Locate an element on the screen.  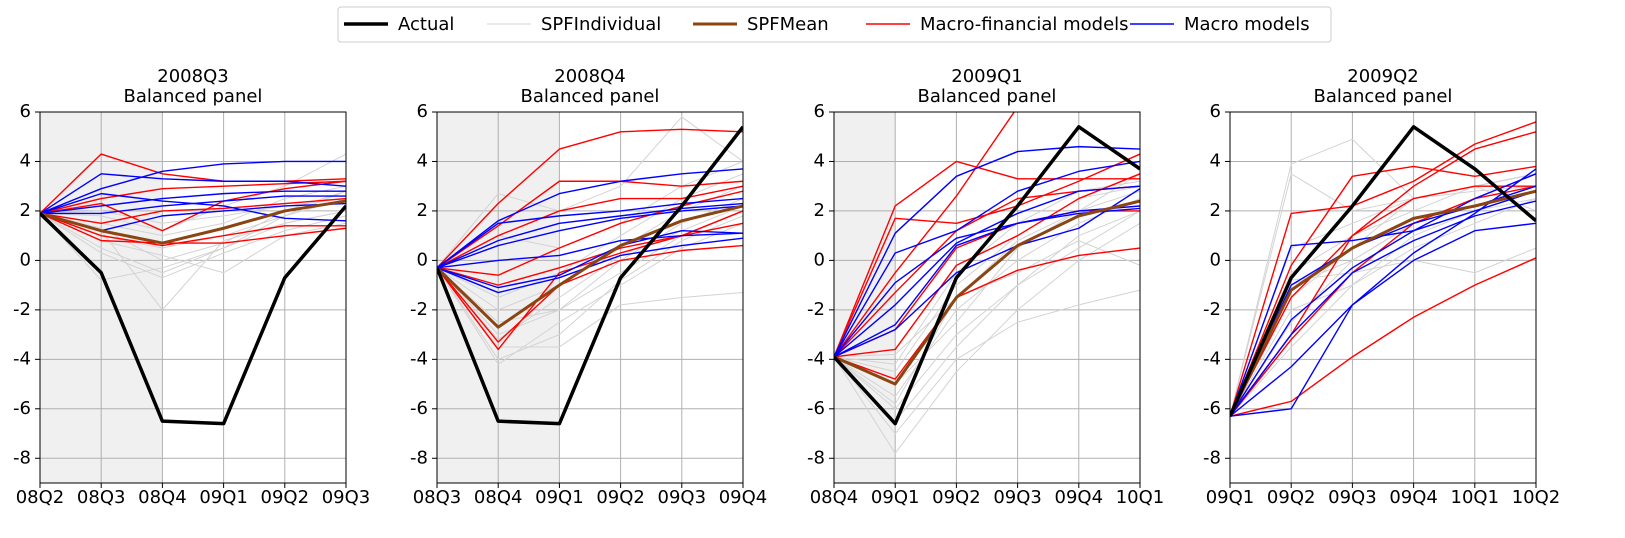
panel-title: 2008Q4 is located at coordinates (589, 76).